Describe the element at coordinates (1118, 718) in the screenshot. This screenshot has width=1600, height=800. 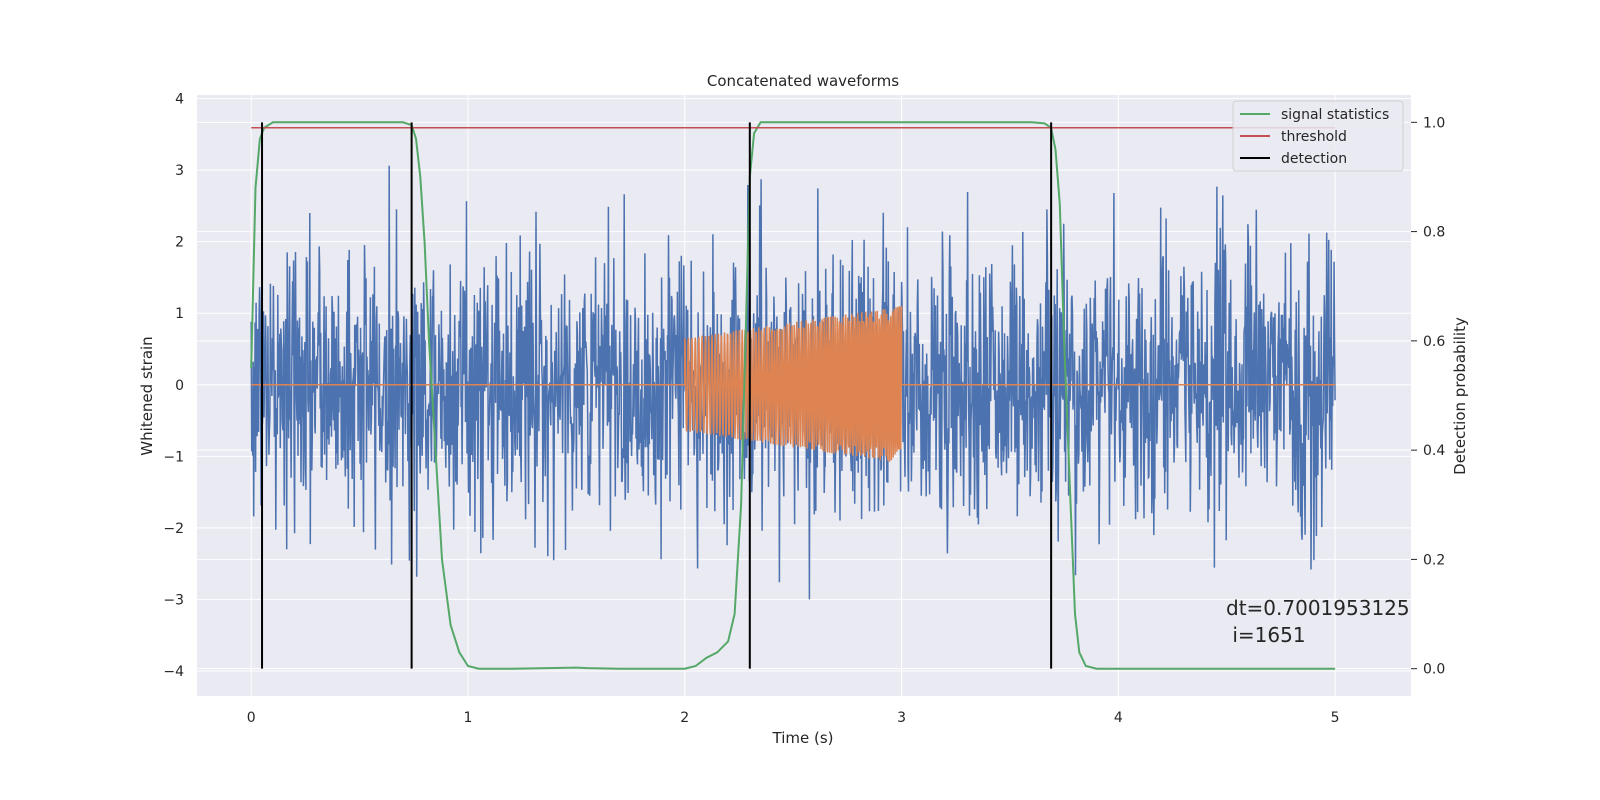
I see `x-tick-label-4: 4` at that location.